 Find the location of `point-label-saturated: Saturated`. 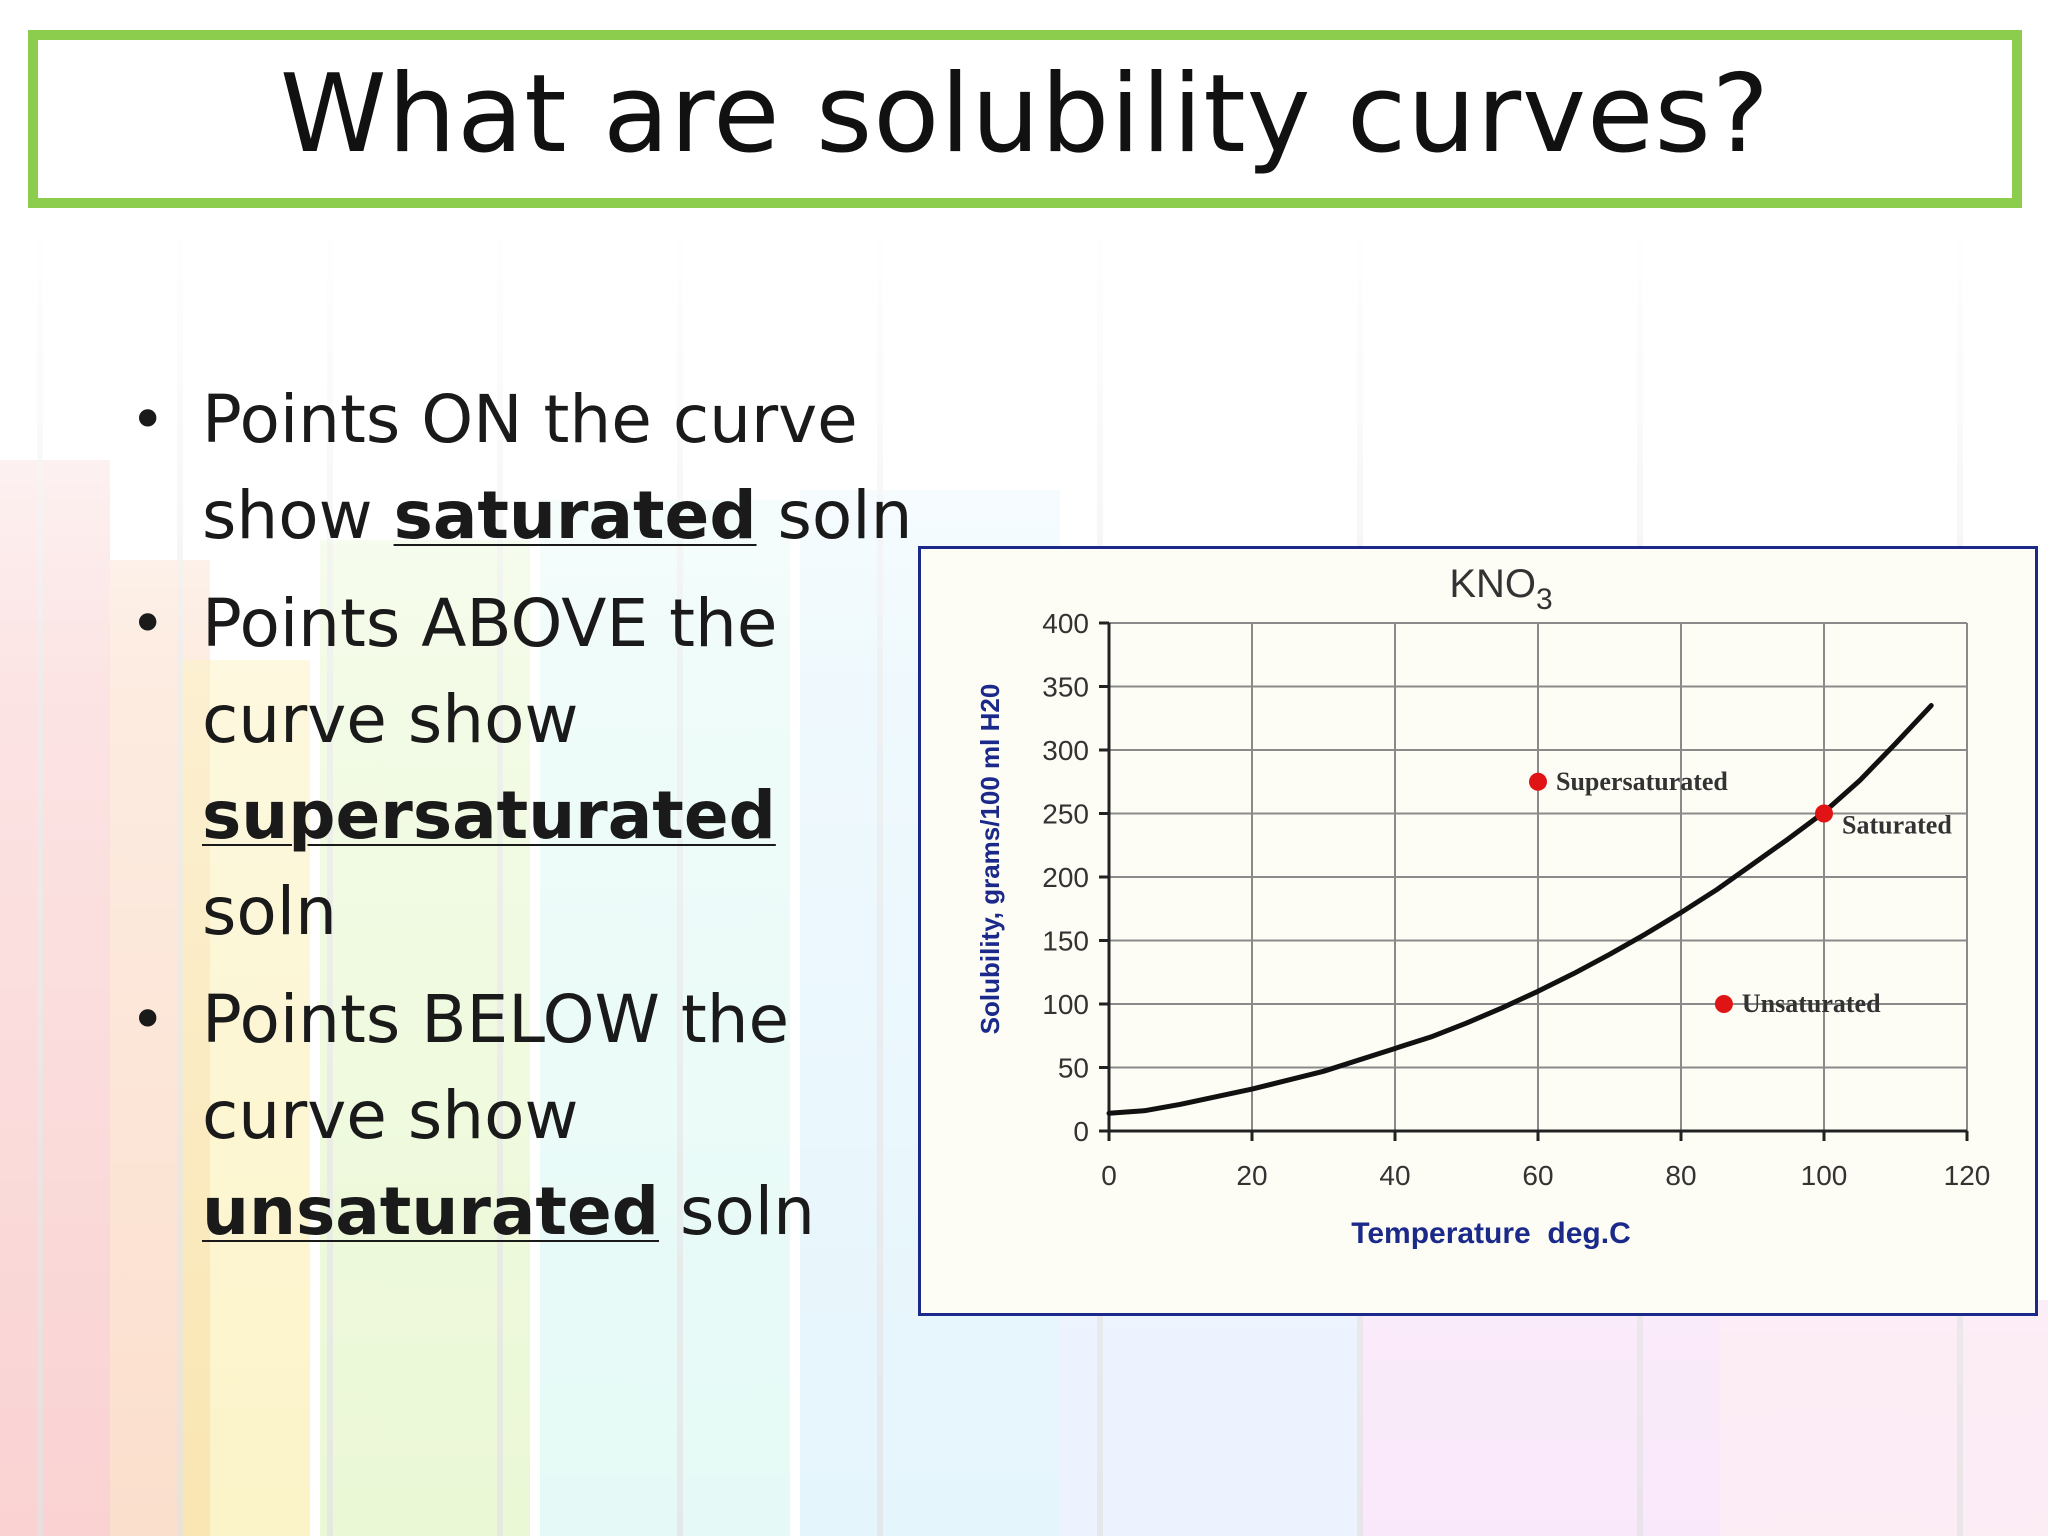

point-label-saturated: Saturated is located at coordinates (1897, 825).